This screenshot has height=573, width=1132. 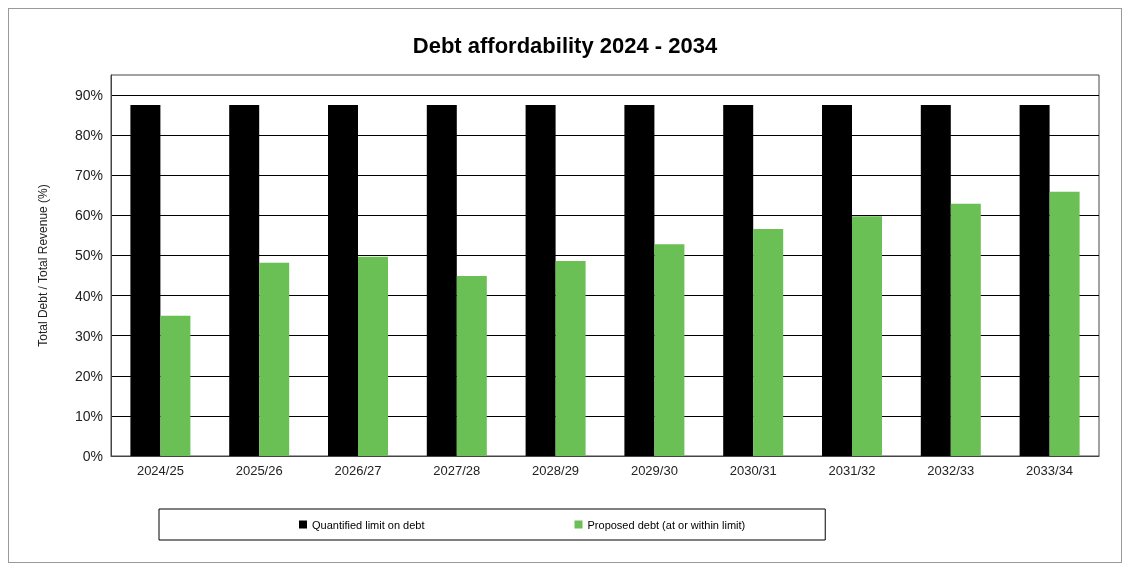 I want to click on x-tick-label: 2030/31, so click(x=753, y=470).